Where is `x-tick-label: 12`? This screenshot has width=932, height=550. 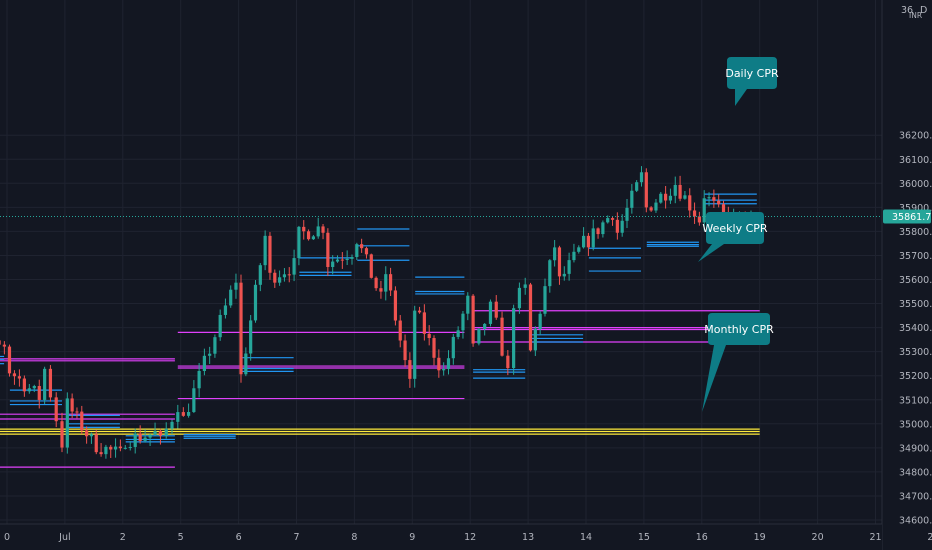 x-tick-label: 12 is located at coordinates (470, 537).